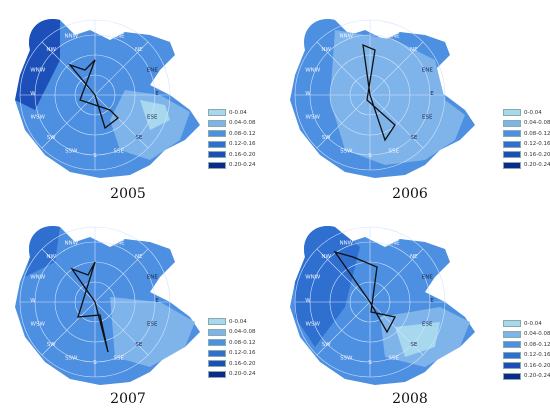 The image size is (550, 413). Describe the element at coordinates (128, 194) in the screenshot. I see `year-label-2005: 2005` at that location.